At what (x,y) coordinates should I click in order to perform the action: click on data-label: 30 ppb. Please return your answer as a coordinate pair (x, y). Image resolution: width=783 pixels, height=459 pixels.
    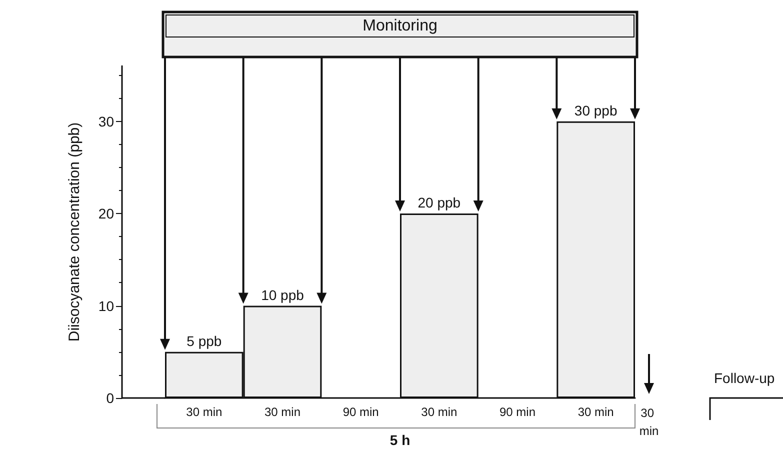
    Looking at the image, I should click on (596, 110).